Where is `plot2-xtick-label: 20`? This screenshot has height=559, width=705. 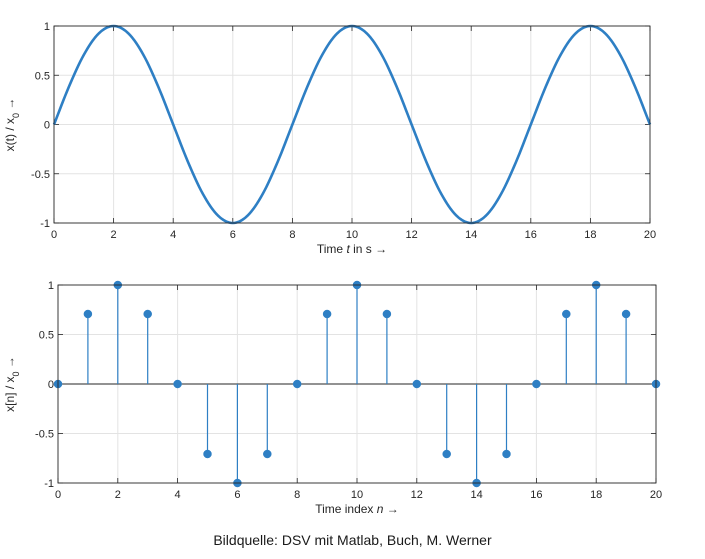
plot2-xtick-label: 20 is located at coordinates (656, 495).